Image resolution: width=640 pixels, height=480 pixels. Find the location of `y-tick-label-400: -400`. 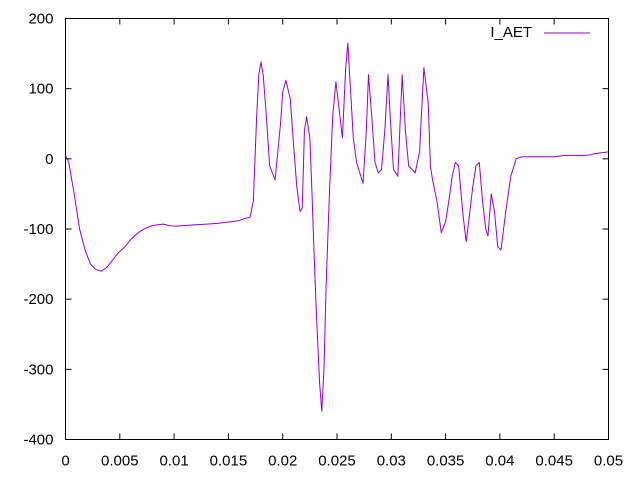

y-tick-label-400: -400 is located at coordinates (38, 440).